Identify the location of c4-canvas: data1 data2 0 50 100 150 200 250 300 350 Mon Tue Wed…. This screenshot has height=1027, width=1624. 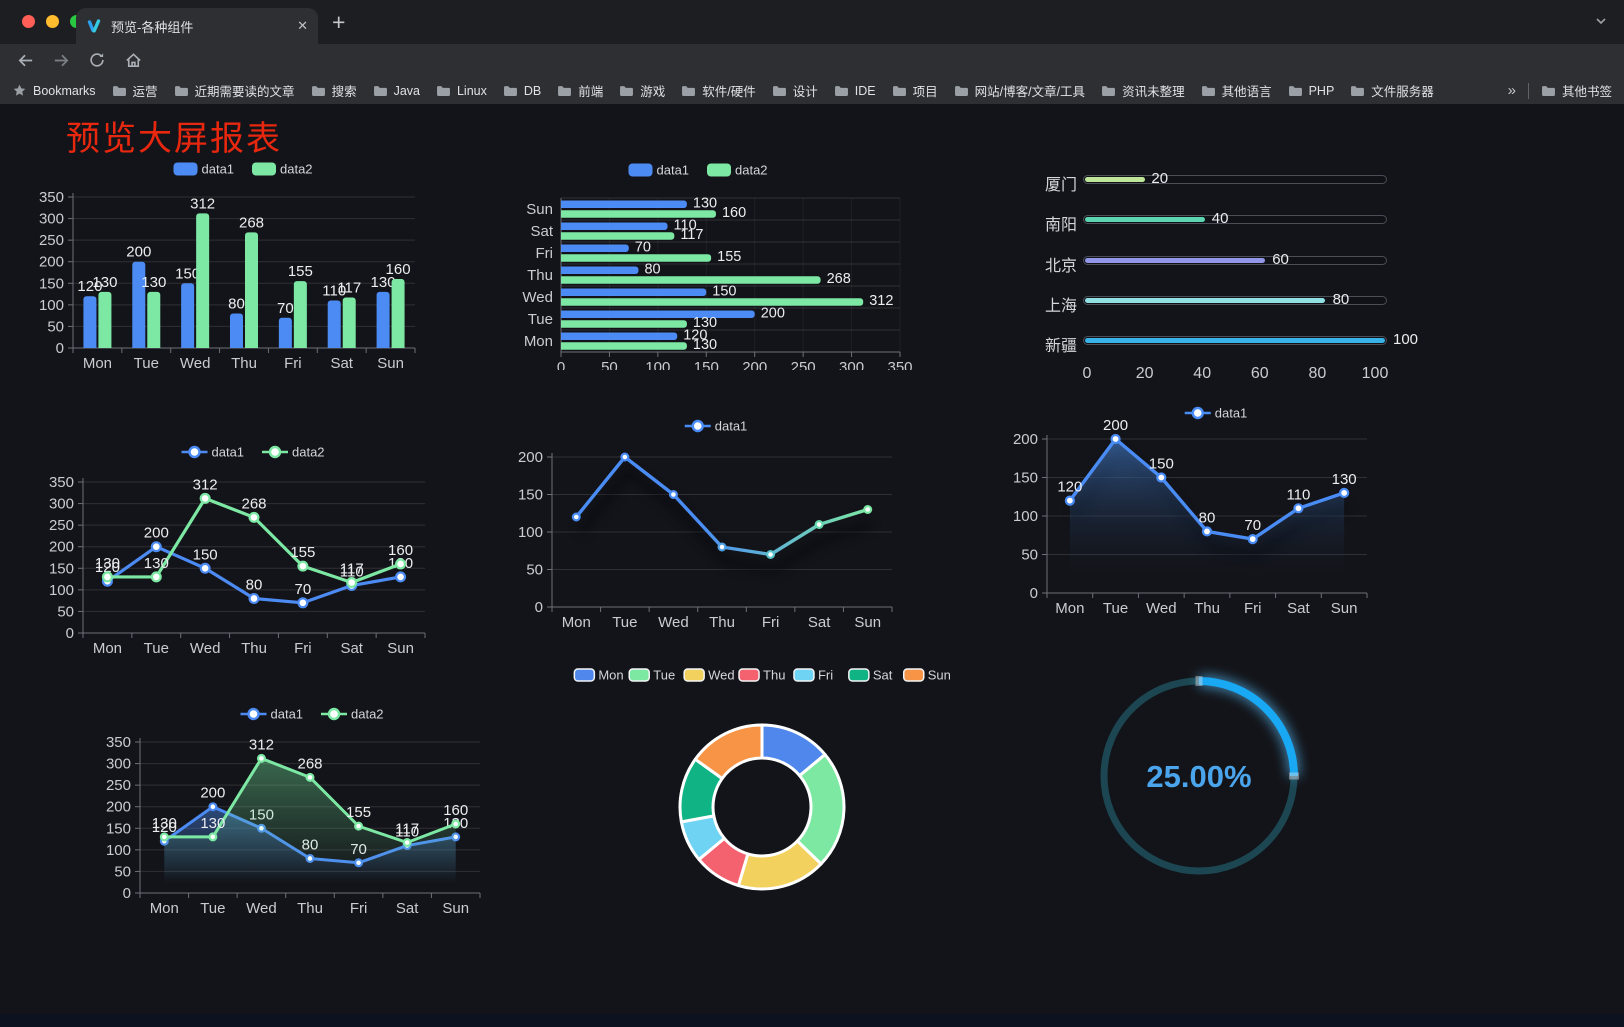
(245, 548).